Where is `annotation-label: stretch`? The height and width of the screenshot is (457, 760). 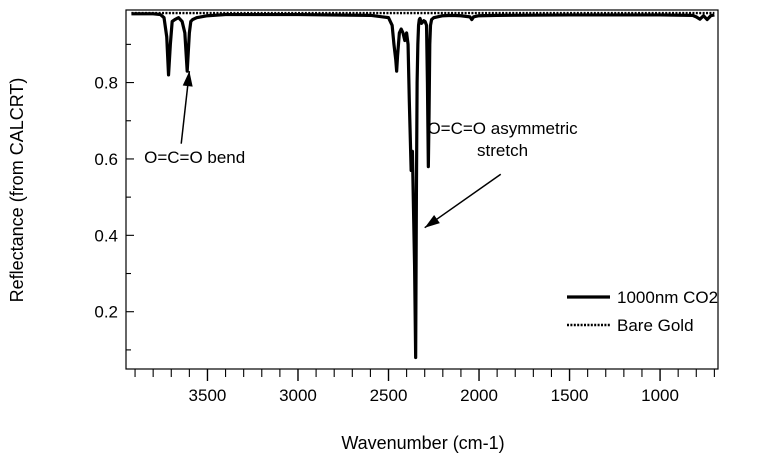
annotation-label: stretch is located at coordinates (502, 150).